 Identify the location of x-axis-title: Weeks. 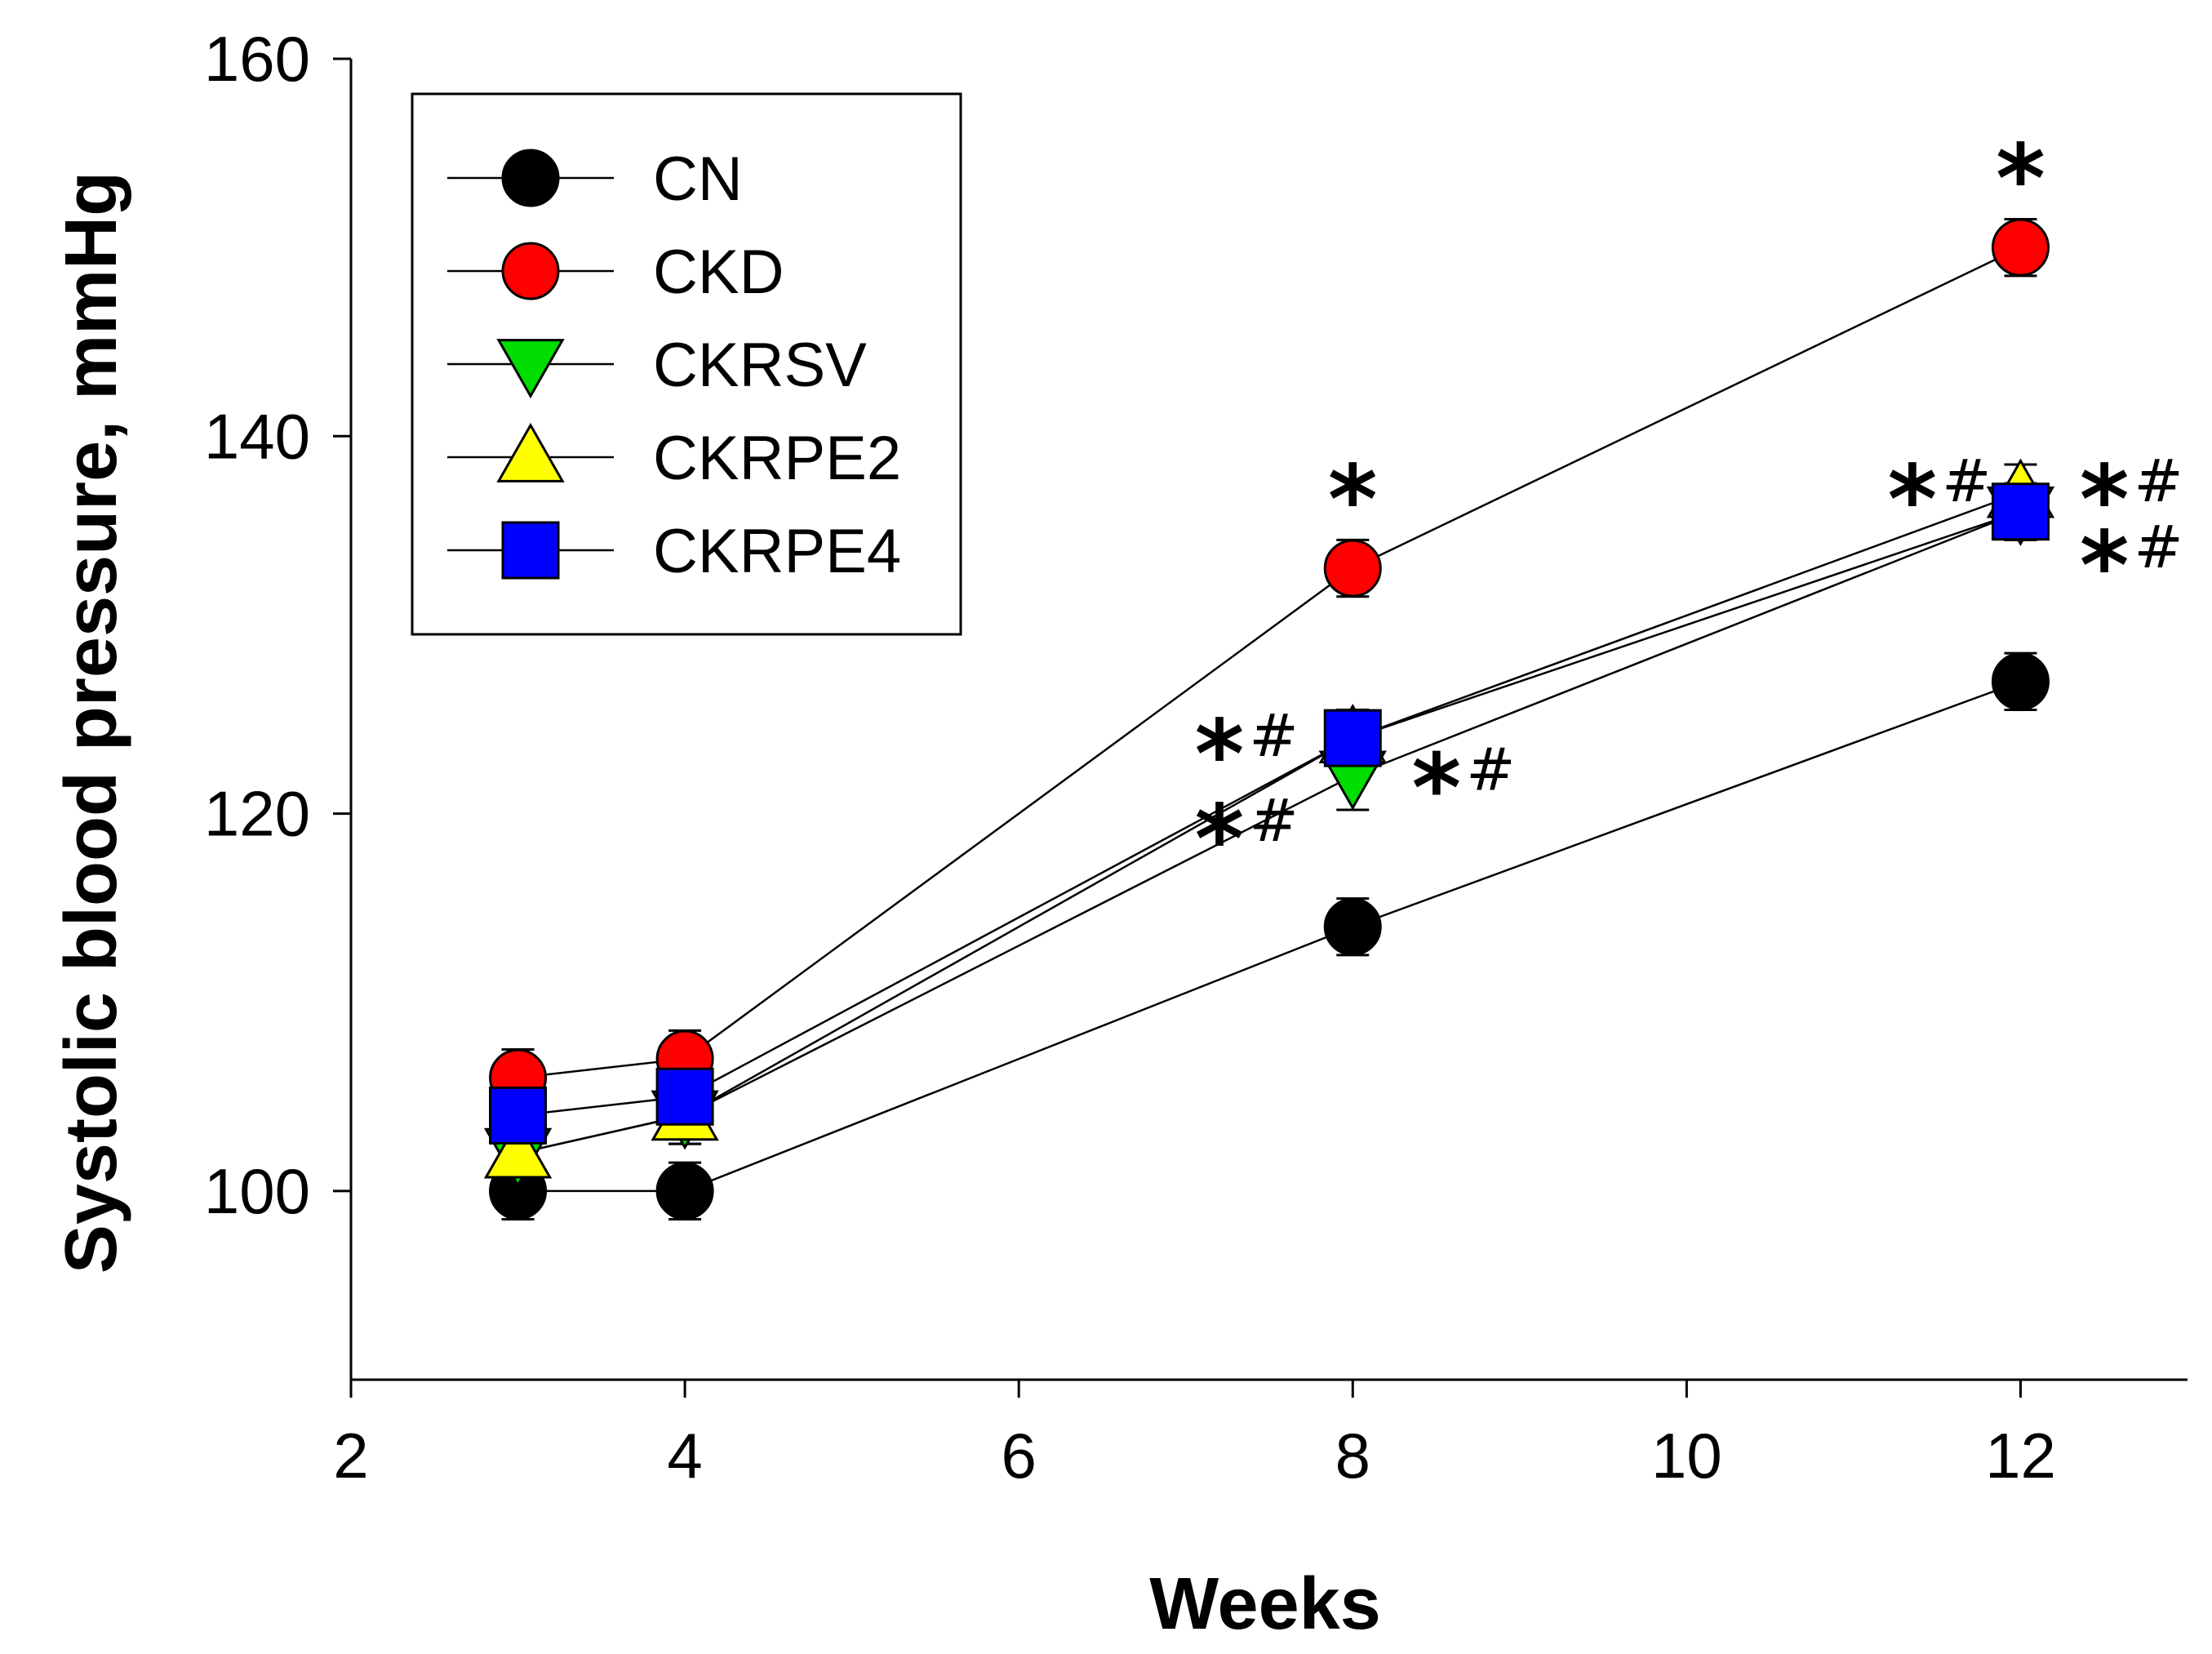
(1265, 1604).